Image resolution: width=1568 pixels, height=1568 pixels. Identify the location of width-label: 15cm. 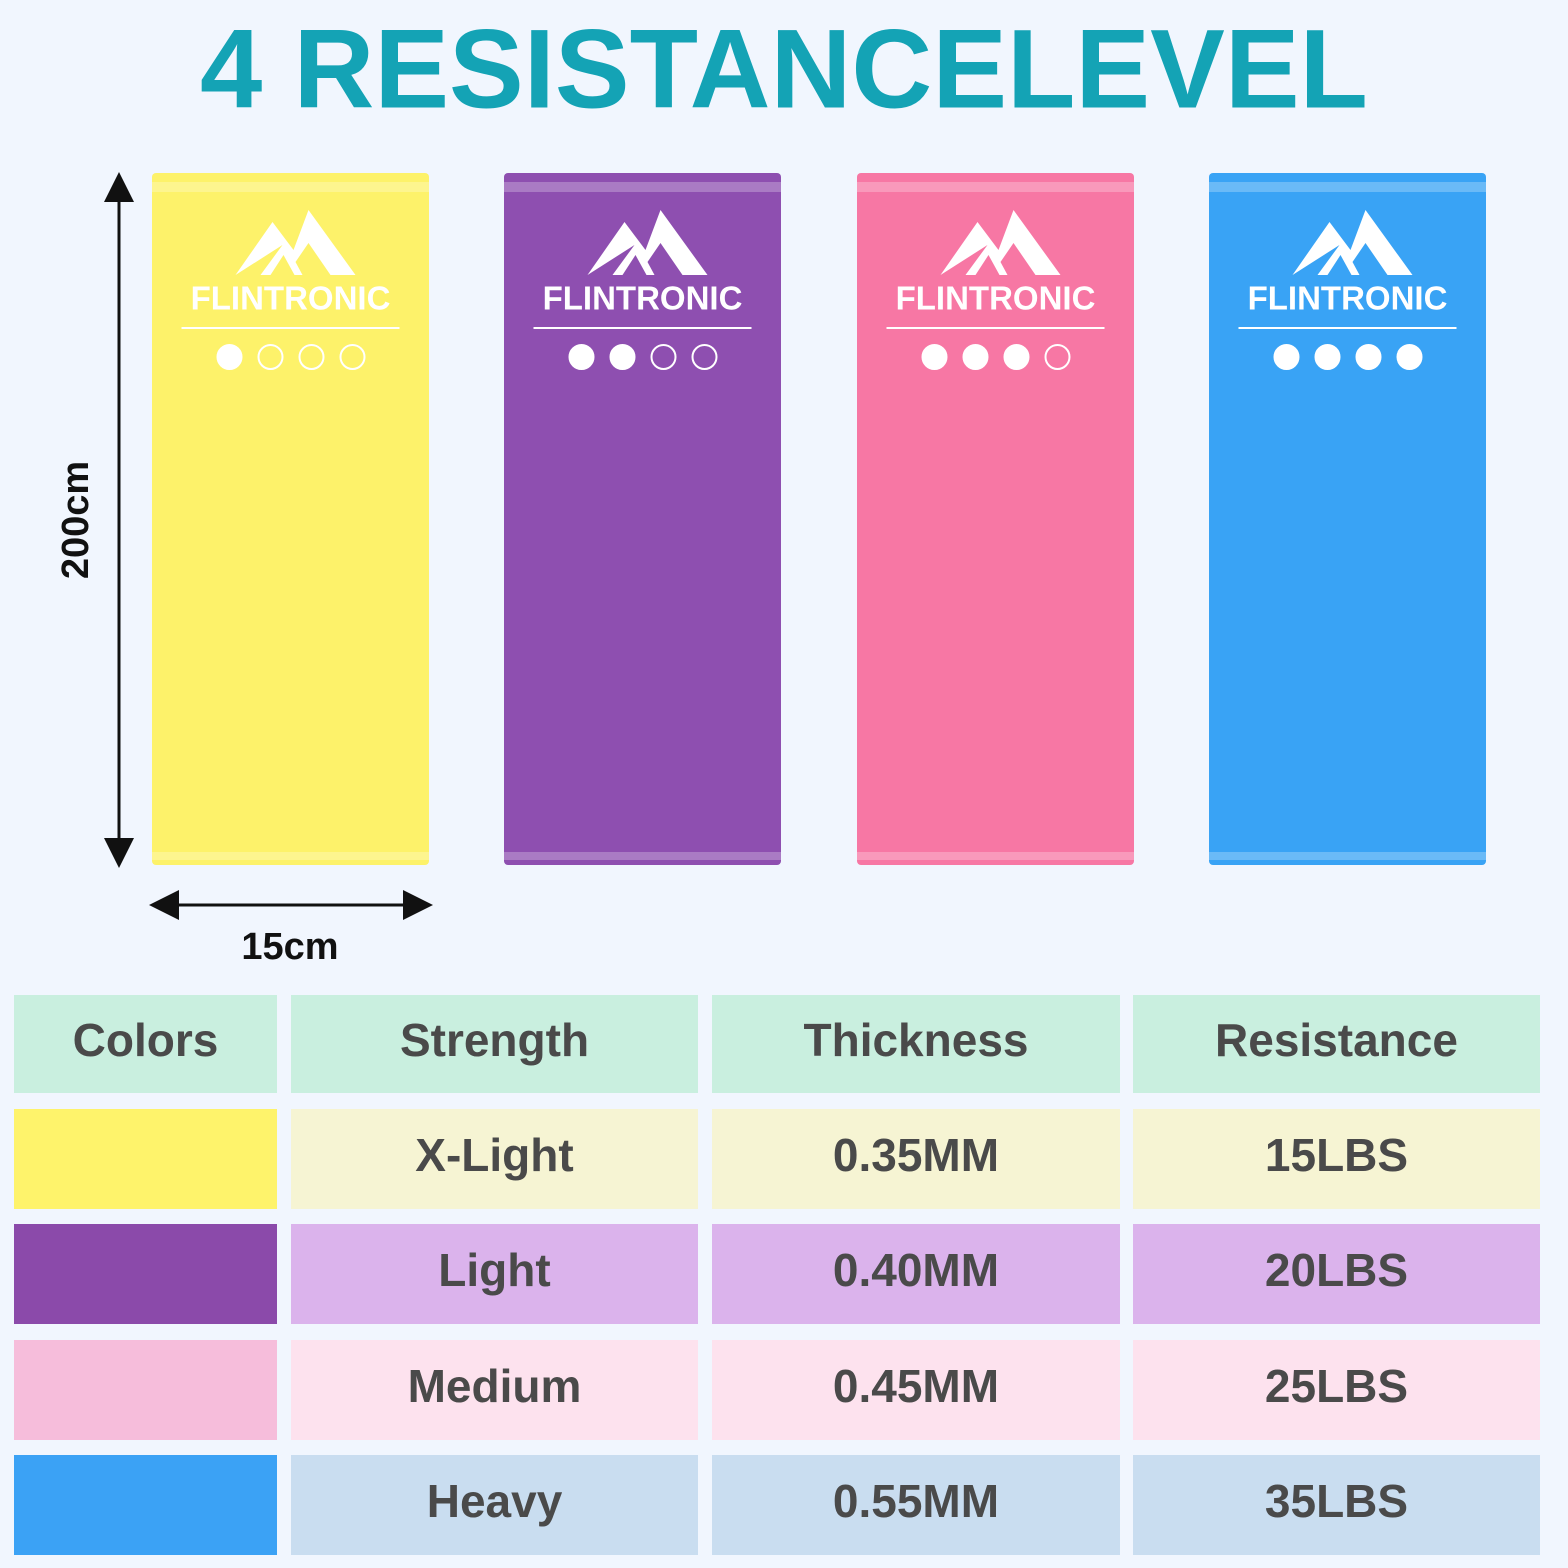
(289, 947).